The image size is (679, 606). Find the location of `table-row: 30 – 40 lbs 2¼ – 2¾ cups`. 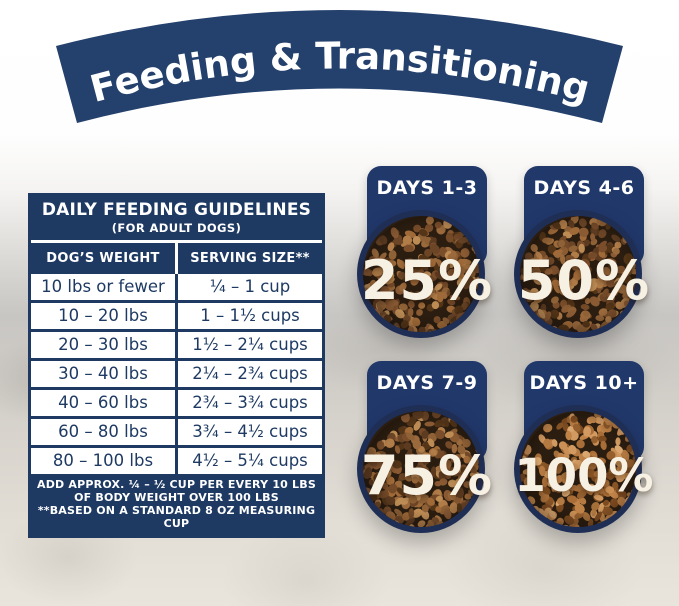

table-row: 30 – 40 lbs 2¼ – 2¾ cups is located at coordinates (176, 372).